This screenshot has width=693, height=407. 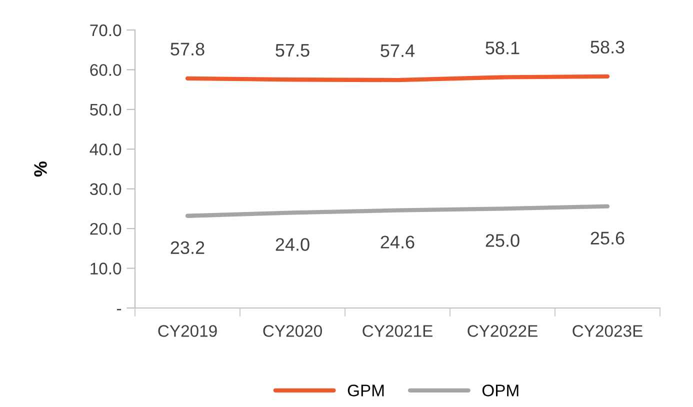 I want to click on data-label: 24.6, so click(x=397, y=242).